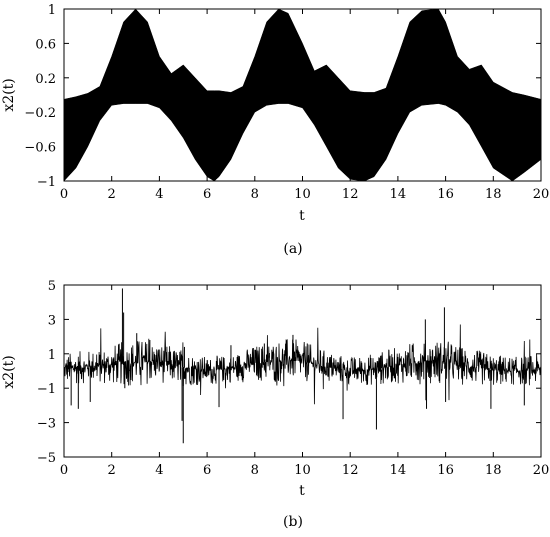 The image size is (550, 537). What do you see at coordinates (398, 470) in the screenshot?
I see `x-tick-label-b-7: 14` at bounding box center [398, 470].